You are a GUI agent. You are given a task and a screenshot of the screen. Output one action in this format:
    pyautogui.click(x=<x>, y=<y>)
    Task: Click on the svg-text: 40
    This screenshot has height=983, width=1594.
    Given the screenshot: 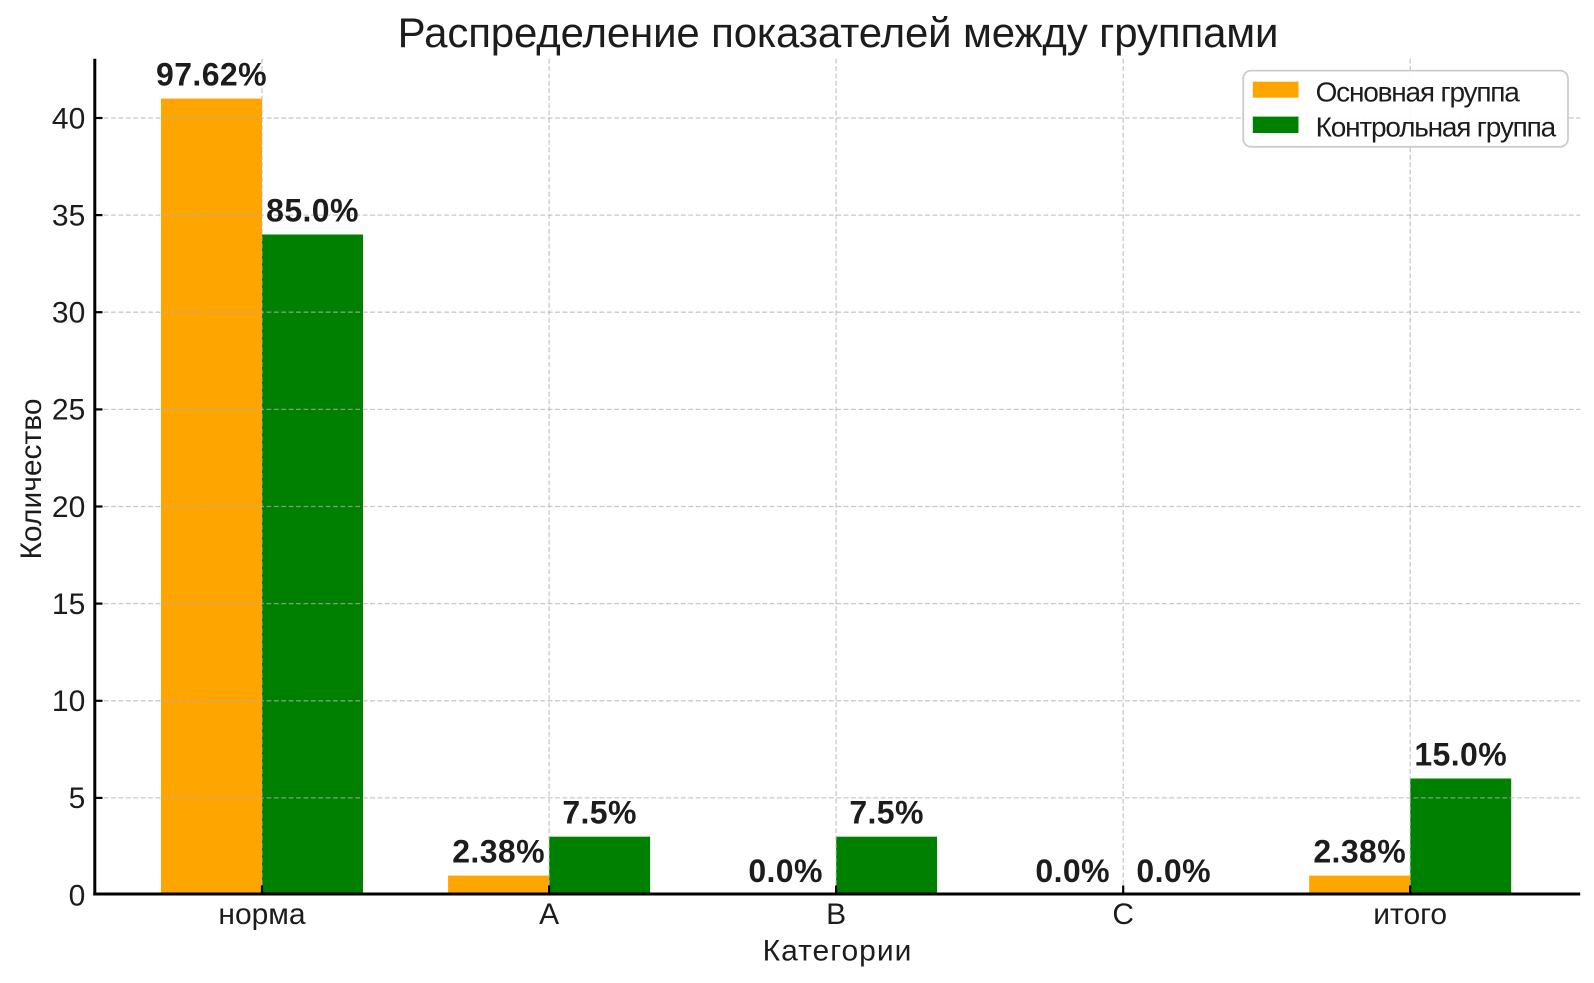 What is the action you would take?
    pyautogui.click(x=68, y=118)
    